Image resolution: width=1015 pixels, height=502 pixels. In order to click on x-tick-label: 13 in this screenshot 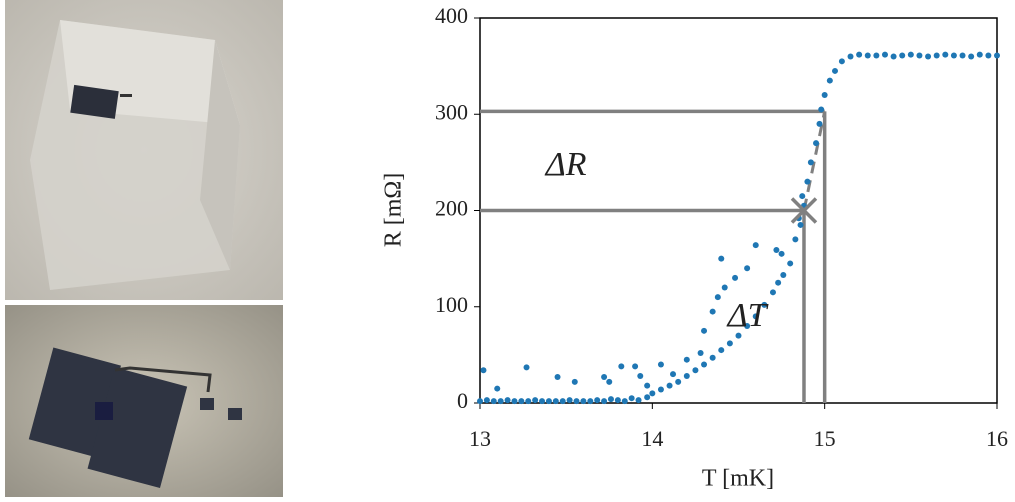, I will do `click(480, 438)`.